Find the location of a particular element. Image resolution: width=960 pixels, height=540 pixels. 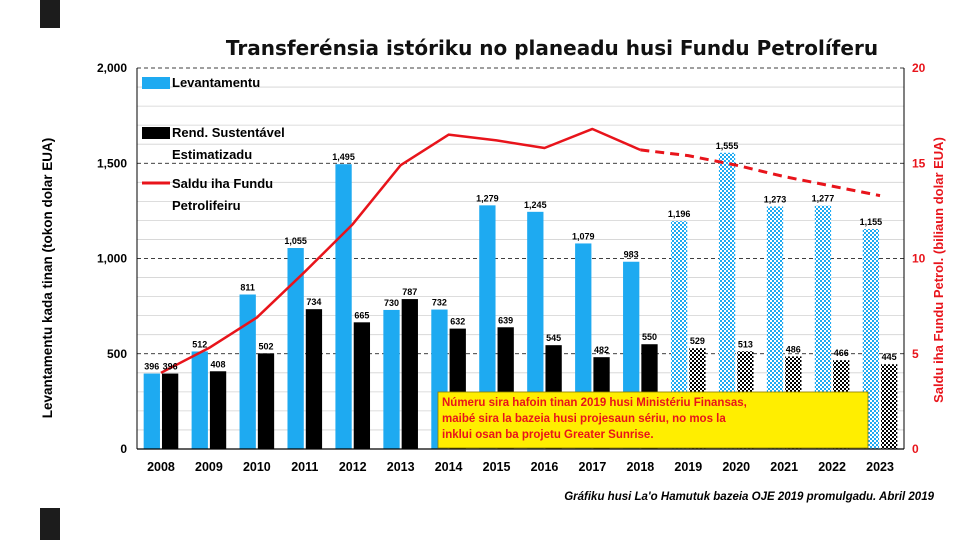

x-tick-label: 2008 is located at coordinates (161, 467).